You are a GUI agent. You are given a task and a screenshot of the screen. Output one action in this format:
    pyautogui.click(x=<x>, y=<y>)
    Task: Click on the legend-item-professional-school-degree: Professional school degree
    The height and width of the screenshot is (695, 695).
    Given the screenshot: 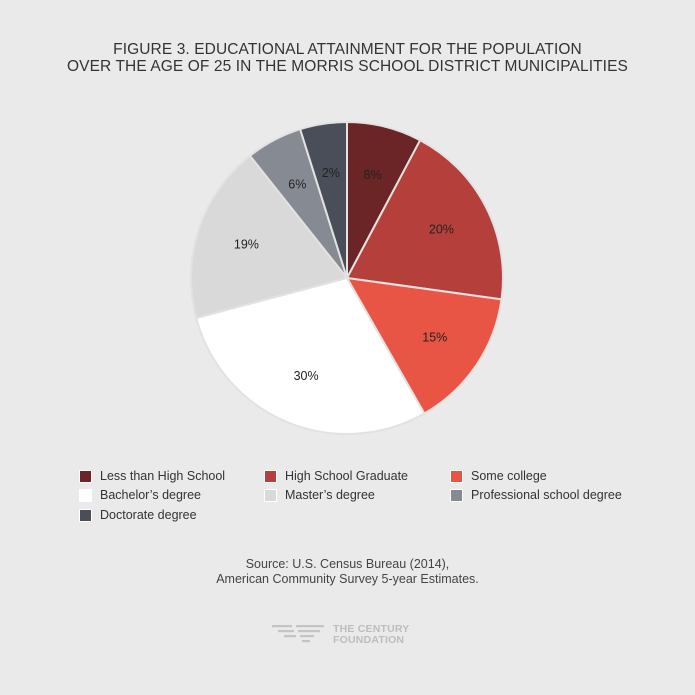 What is the action you would take?
    pyautogui.click(x=536, y=495)
    